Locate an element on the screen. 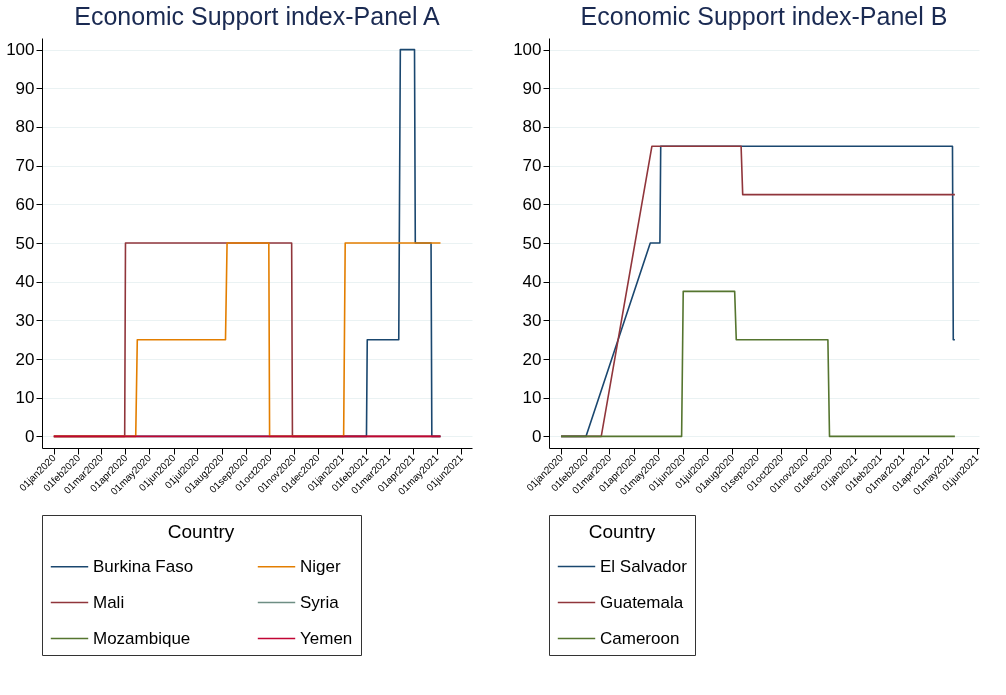 This screenshot has height=695, width=1006. legend-label: El Salvador is located at coordinates (644, 566).